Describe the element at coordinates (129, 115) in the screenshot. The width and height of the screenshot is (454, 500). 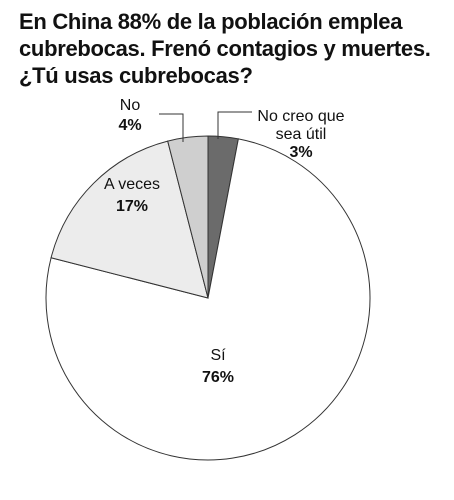
I see `slice-label: No 4%` at that location.